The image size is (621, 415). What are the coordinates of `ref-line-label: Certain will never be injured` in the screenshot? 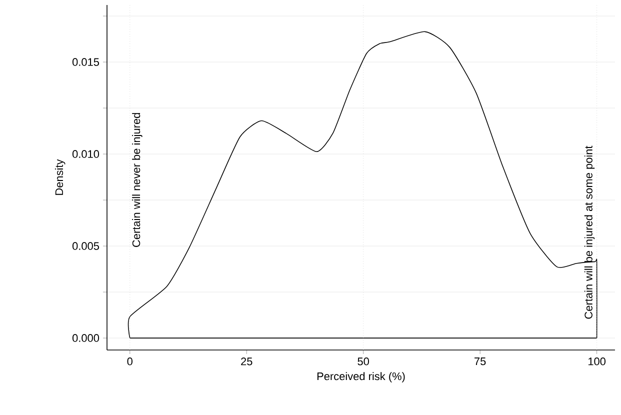 It's located at (137, 180).